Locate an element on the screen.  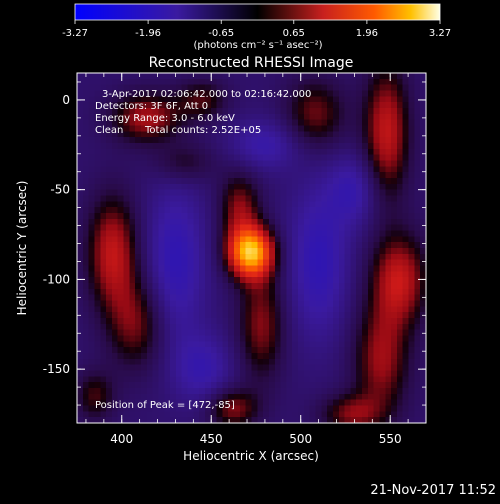
annotation-counts: Total counts: 2.52E+05 is located at coordinates (202, 130).